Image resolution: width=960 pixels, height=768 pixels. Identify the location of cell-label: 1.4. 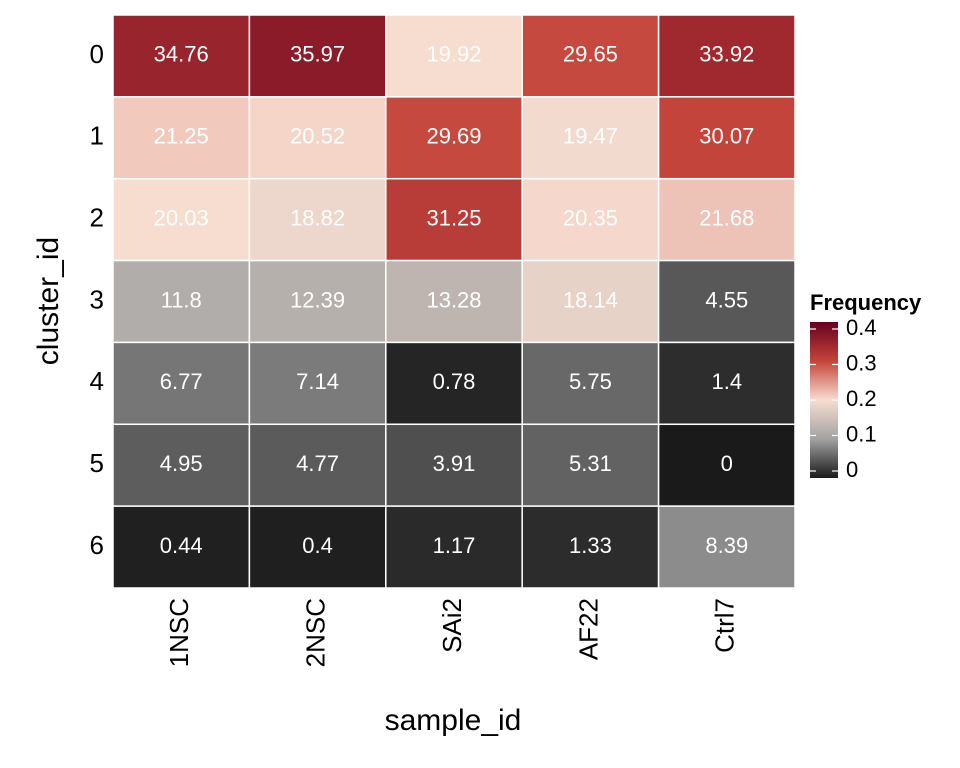
(727, 381).